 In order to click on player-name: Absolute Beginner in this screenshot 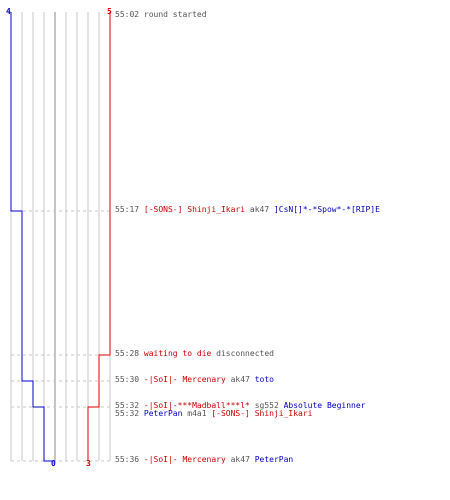, I will do `click(324, 405)`.